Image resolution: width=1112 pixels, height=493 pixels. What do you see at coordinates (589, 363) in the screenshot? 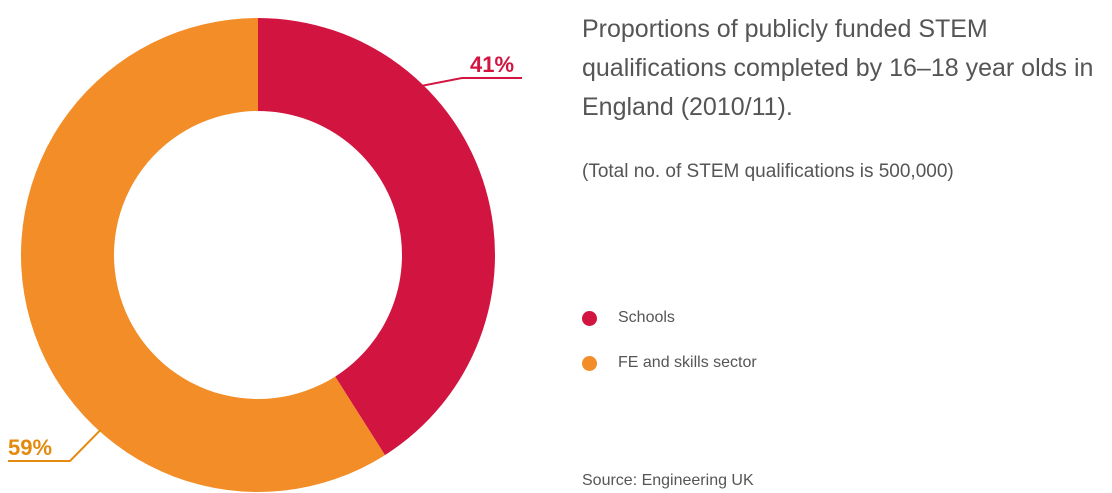
I see `legend-dot-fe-skills` at bounding box center [589, 363].